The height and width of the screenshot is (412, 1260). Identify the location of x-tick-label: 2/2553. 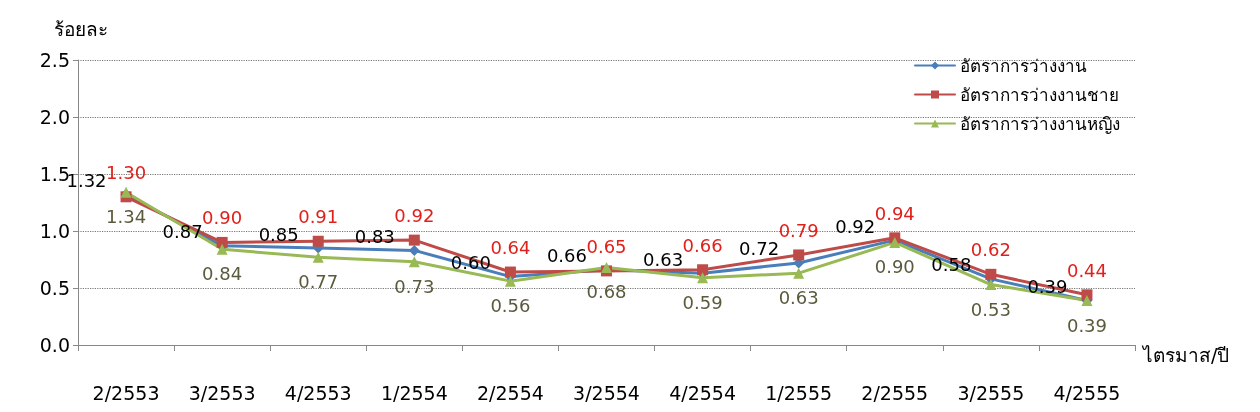
(126, 392).